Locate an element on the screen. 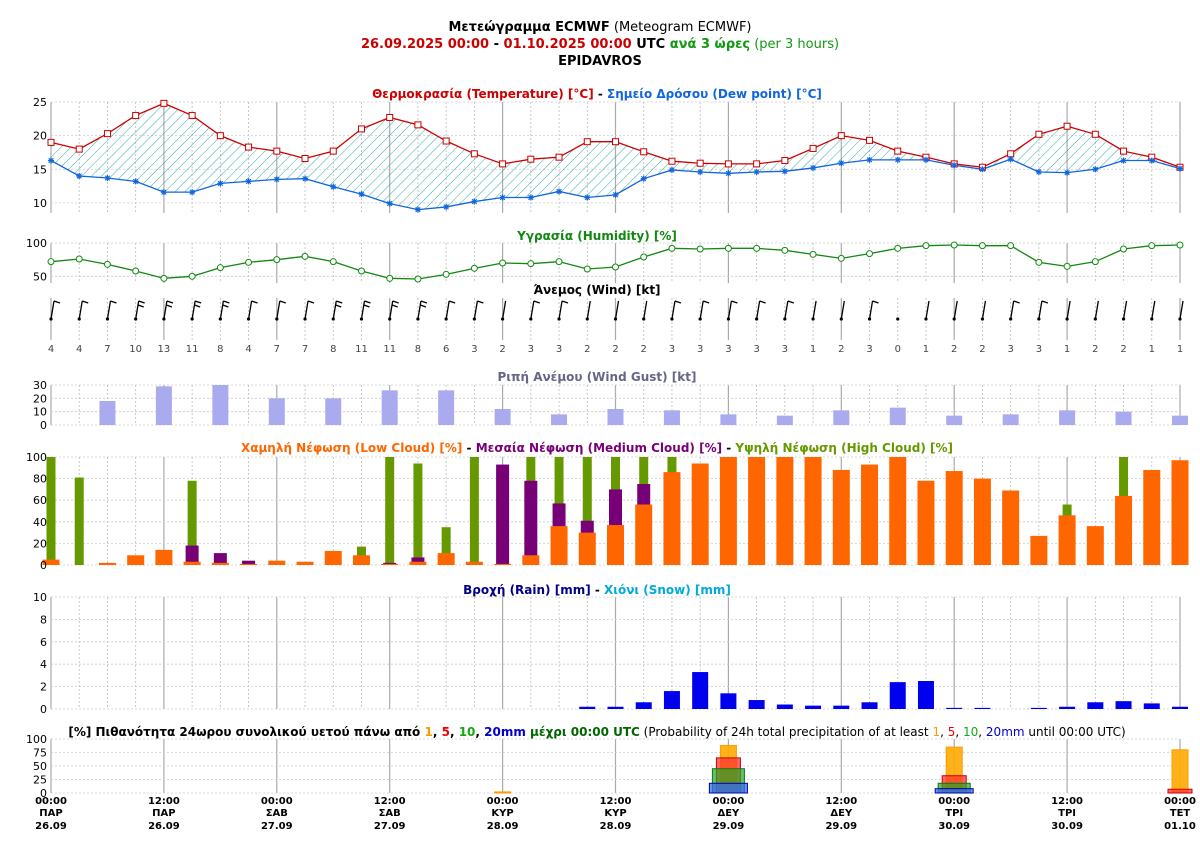 The width and height of the screenshot is (1200, 851). x-time-label: 00:00 is located at coordinates (51, 801).